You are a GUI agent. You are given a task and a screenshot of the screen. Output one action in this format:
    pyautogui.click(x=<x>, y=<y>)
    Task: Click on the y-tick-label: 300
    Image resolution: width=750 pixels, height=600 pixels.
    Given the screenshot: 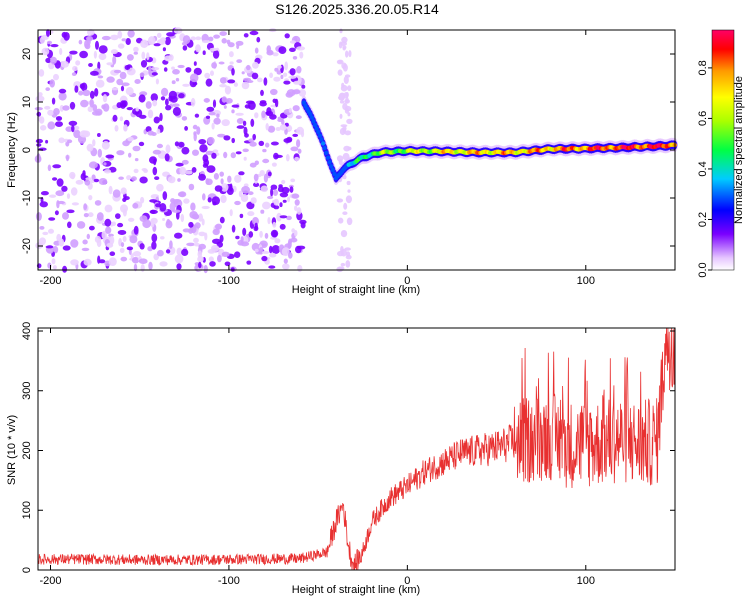 What is the action you would take?
    pyautogui.click(x=27, y=391)
    